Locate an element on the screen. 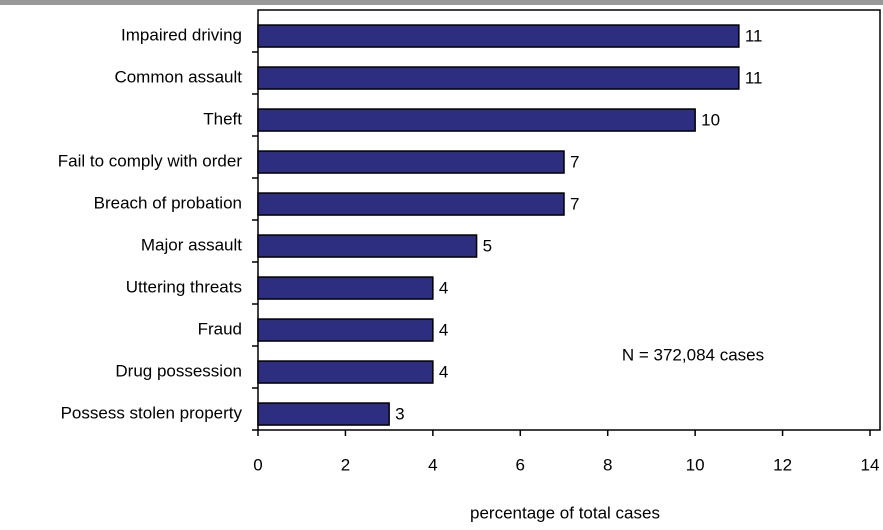  annotation: N = 372,084 cases is located at coordinates (693, 354).